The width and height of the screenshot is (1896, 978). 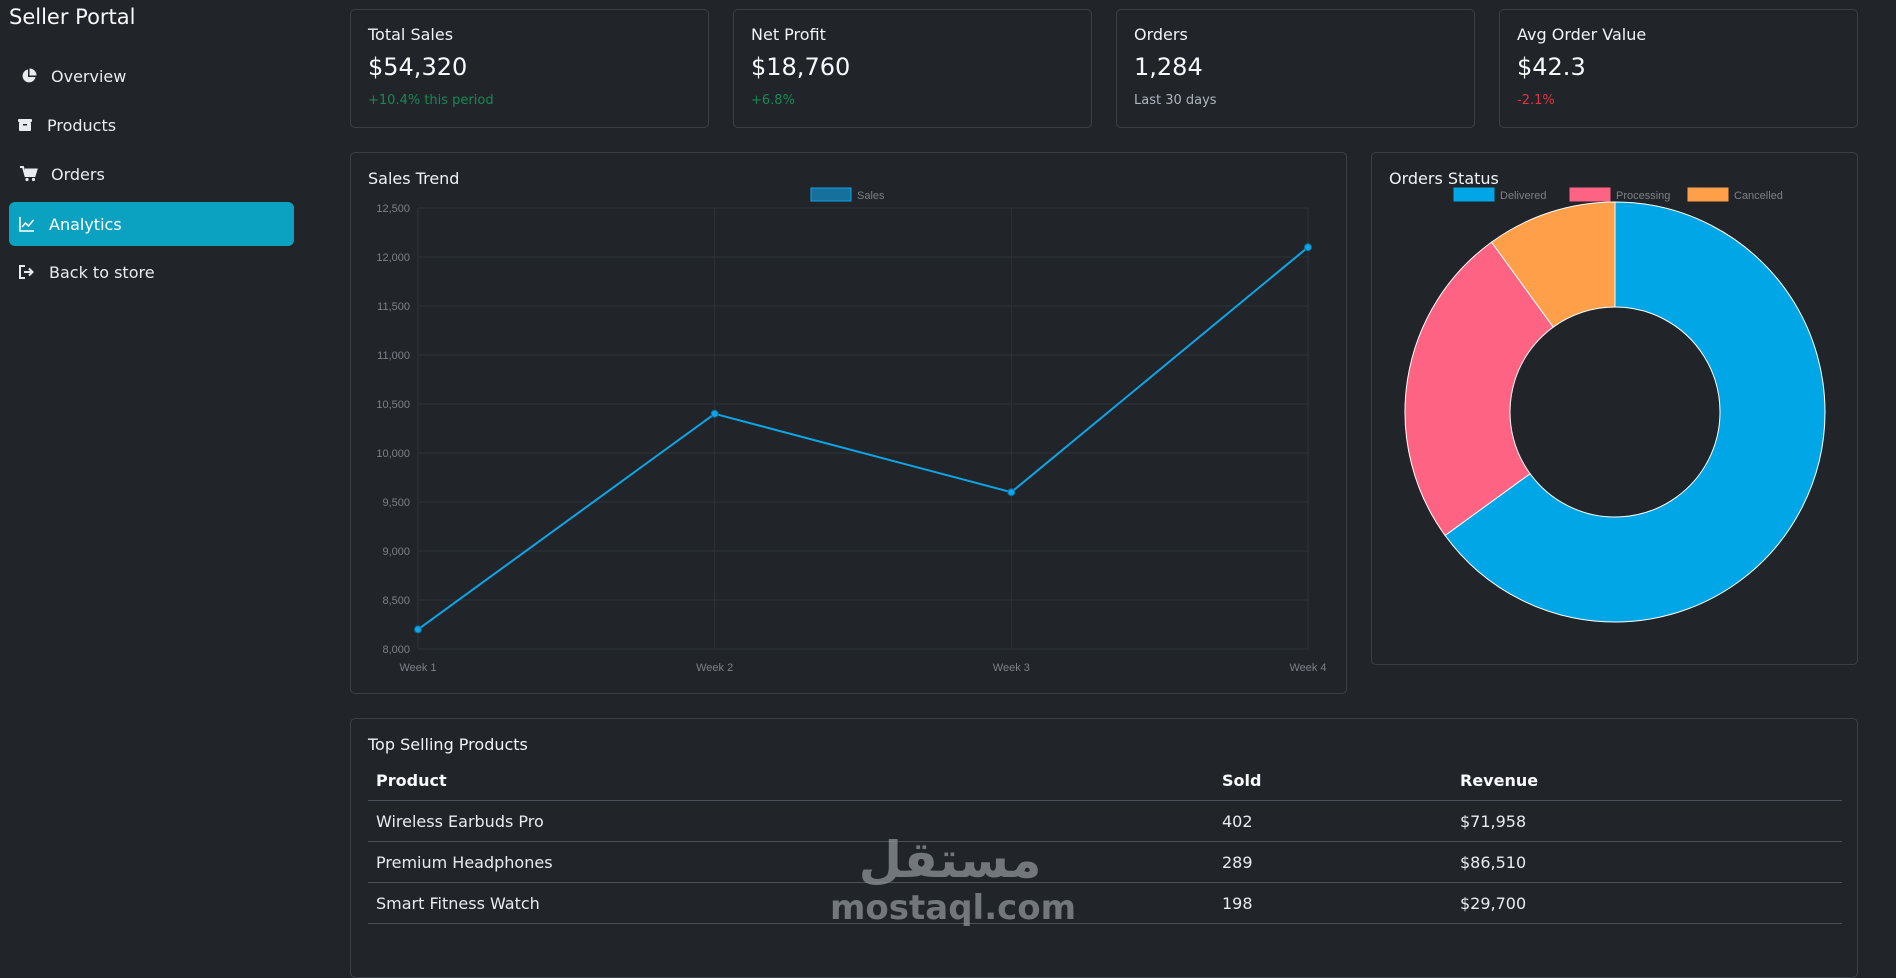 I want to click on stat-card-total-sales: Total Sales $54,320 +10.4% this period, so click(x=529, y=68).